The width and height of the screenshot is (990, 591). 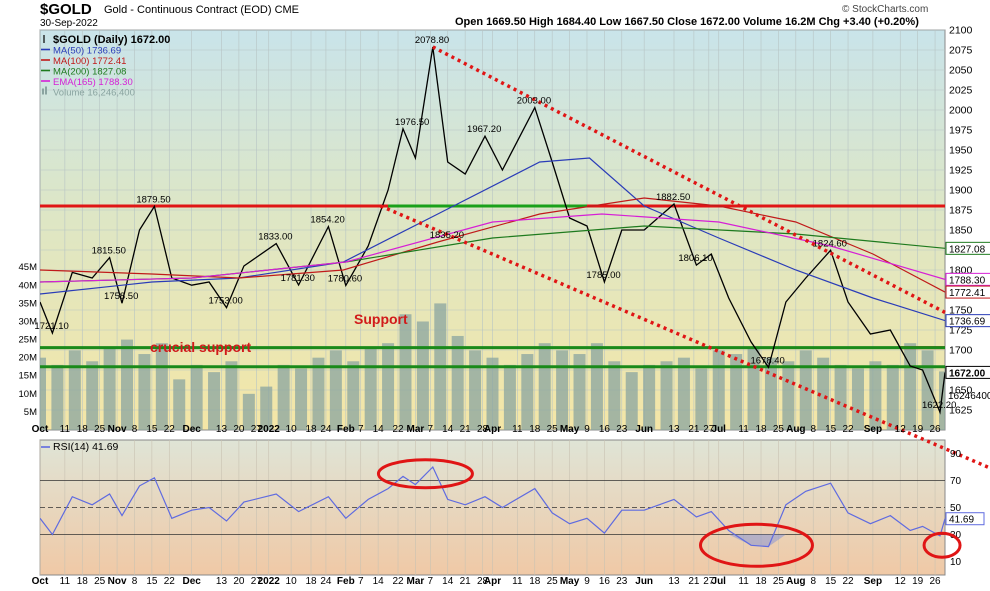 I want to click on price-label: 2078.80, so click(x=432, y=40).